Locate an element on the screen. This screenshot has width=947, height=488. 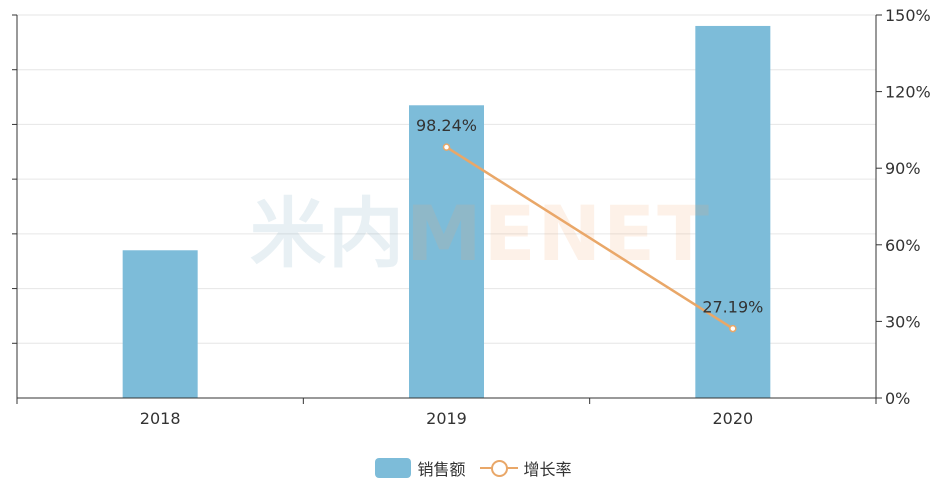
y-right-tick-label: 30% is located at coordinates (903, 321).